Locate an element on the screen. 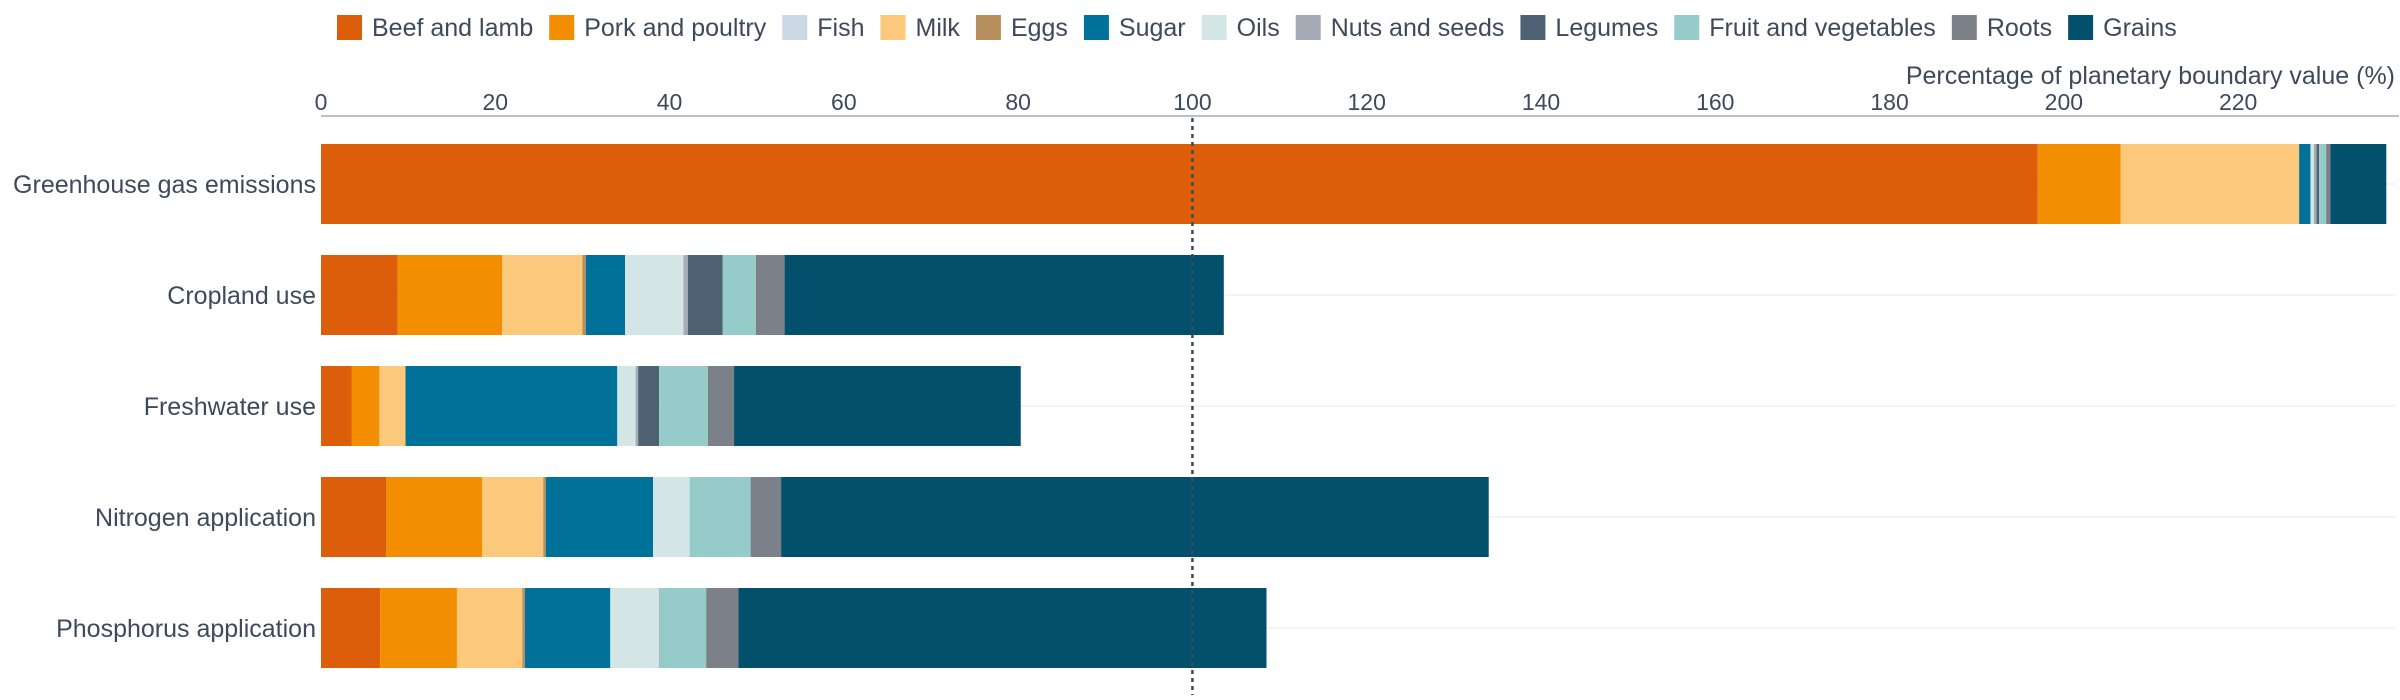 The image size is (2400, 700). legend-swatch-pork-and-poultry is located at coordinates (562, 27).